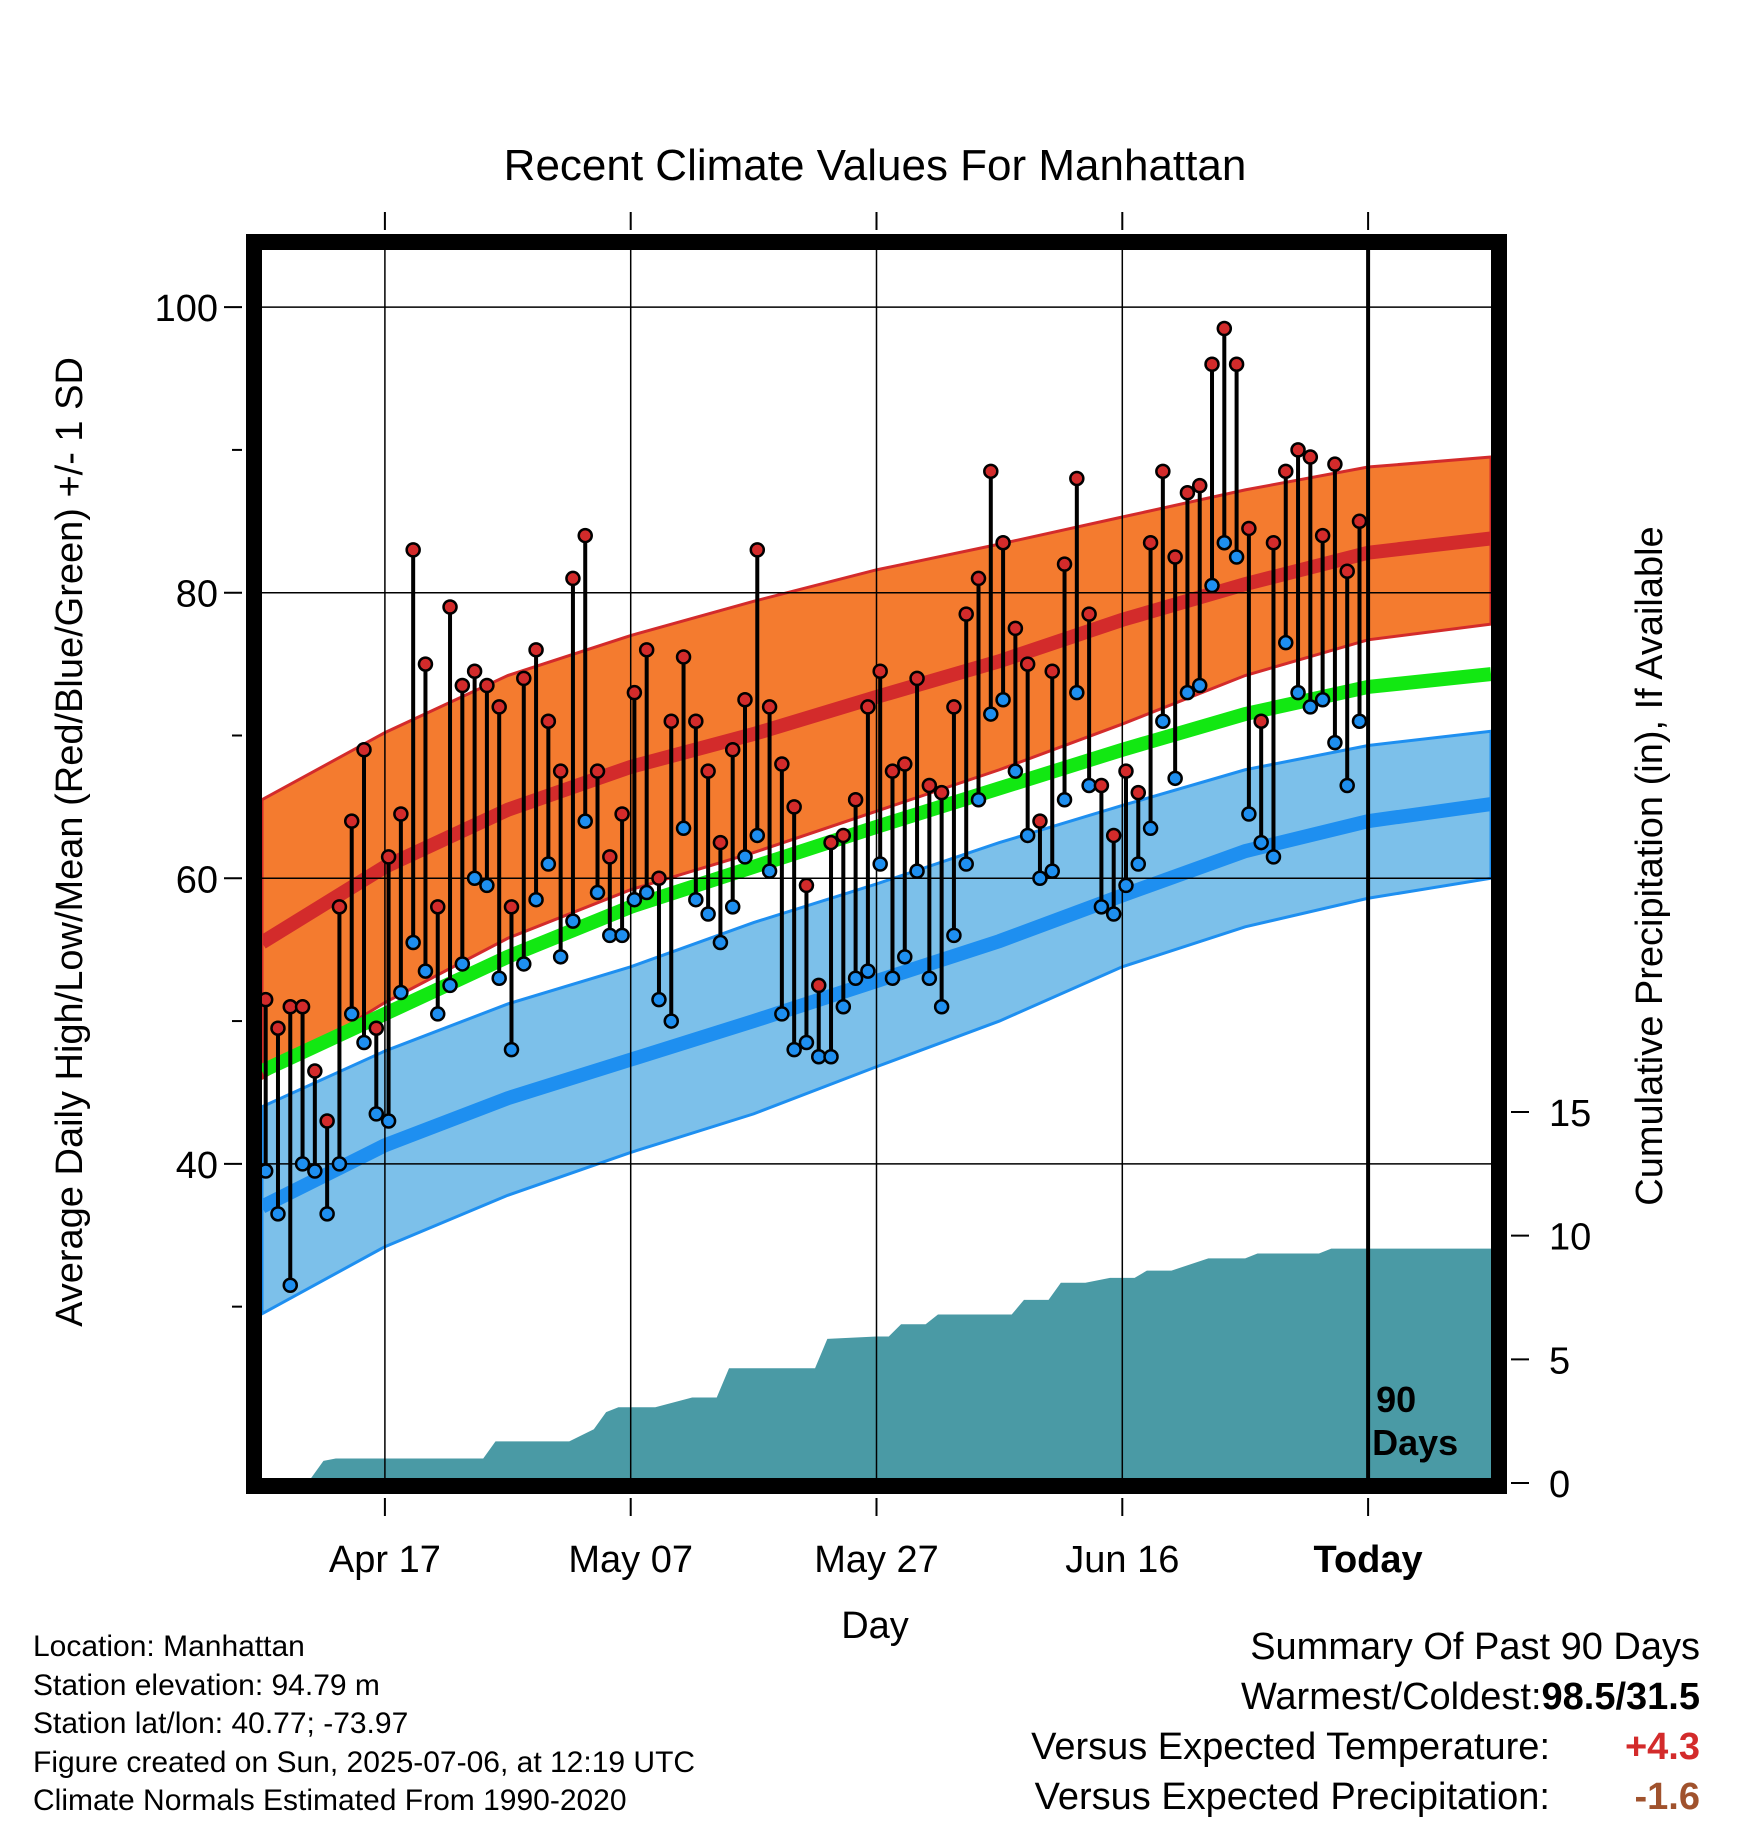 The width and height of the screenshot is (1748, 1828). Describe the element at coordinates (1620, 1697) in the screenshot. I see `warmest-coldest-value: 98.5/31.5` at that location.